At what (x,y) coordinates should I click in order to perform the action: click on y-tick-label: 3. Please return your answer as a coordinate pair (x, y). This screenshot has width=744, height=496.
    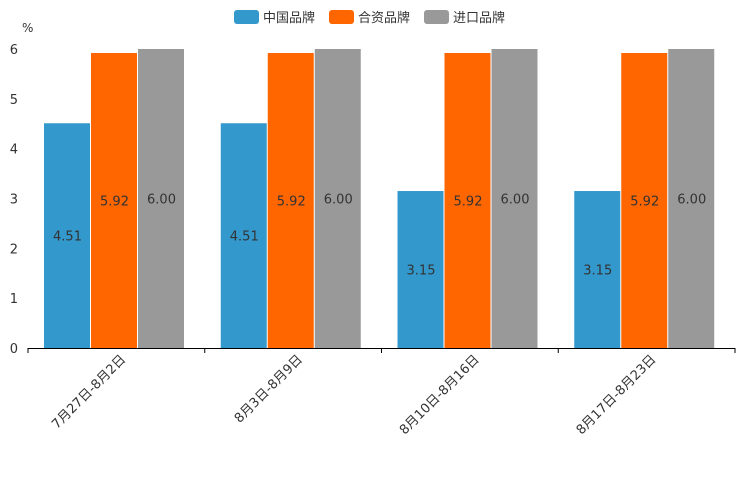
    Looking at the image, I should click on (14, 200).